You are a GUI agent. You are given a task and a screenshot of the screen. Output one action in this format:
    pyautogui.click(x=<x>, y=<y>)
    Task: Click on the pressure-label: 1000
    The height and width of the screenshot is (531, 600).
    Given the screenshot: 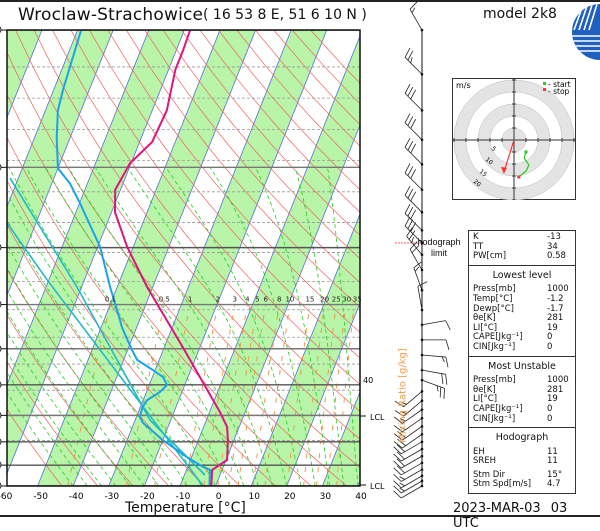 What is the action you would take?
    pyautogui.click(x=1, y=487)
    